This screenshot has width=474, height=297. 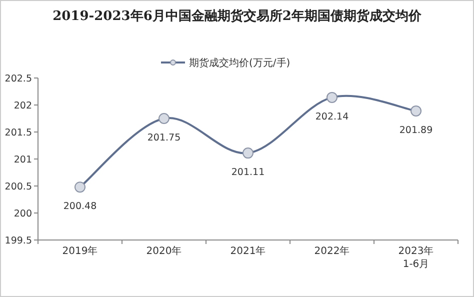 What do you see at coordinates (248, 251) in the screenshot?
I see `x-tick-label: 2021年` at bounding box center [248, 251].